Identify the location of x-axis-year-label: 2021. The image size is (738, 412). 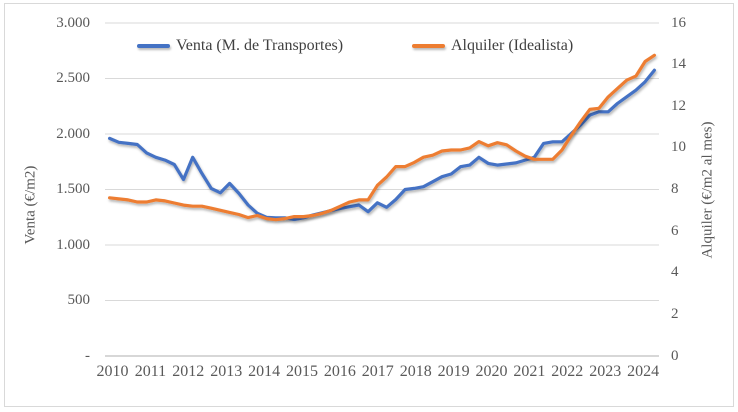
(529, 371).